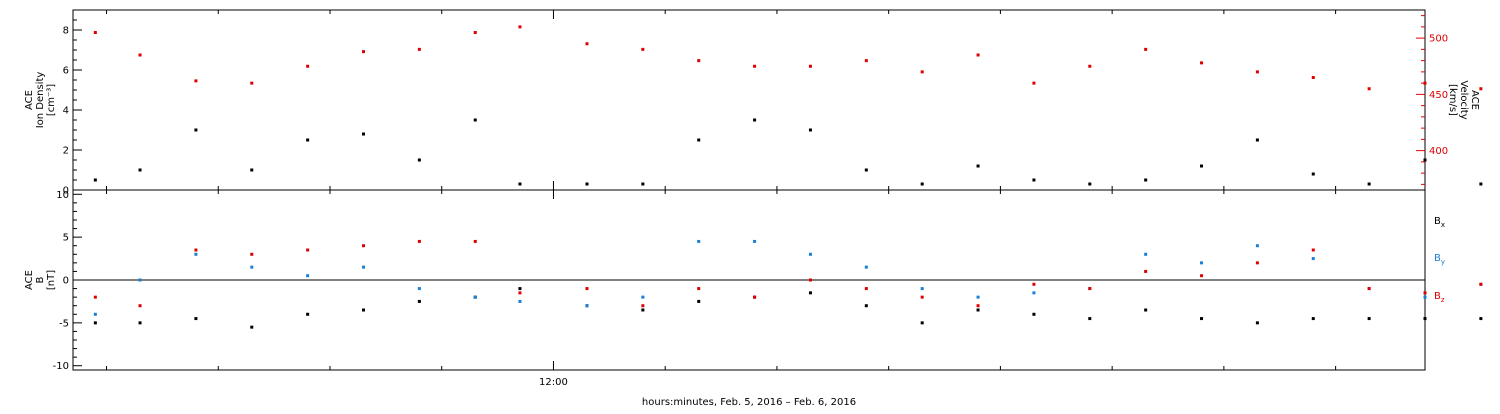 The width and height of the screenshot is (1500, 414). What do you see at coordinates (66, 31) in the screenshot?
I see `top-left-tick-label: 8` at bounding box center [66, 31].